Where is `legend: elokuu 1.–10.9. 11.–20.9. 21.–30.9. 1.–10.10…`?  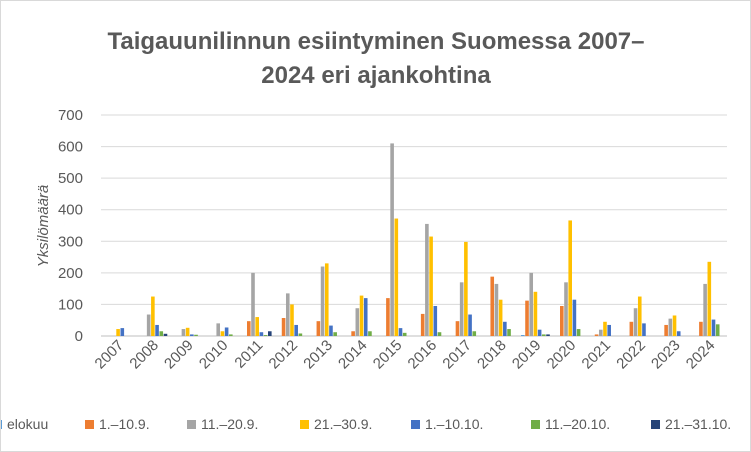 legend: elokuu 1.–10.9. 11.–20.9. 21.–30.9. 1.–10.10… is located at coordinates (366, 424).